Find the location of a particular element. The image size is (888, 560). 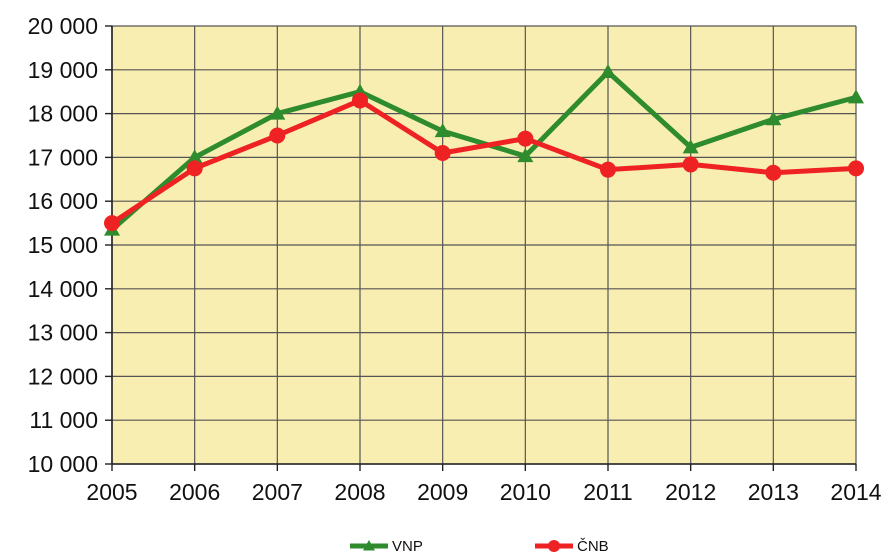

y-tick-label: 15 000 is located at coordinates (63, 245).